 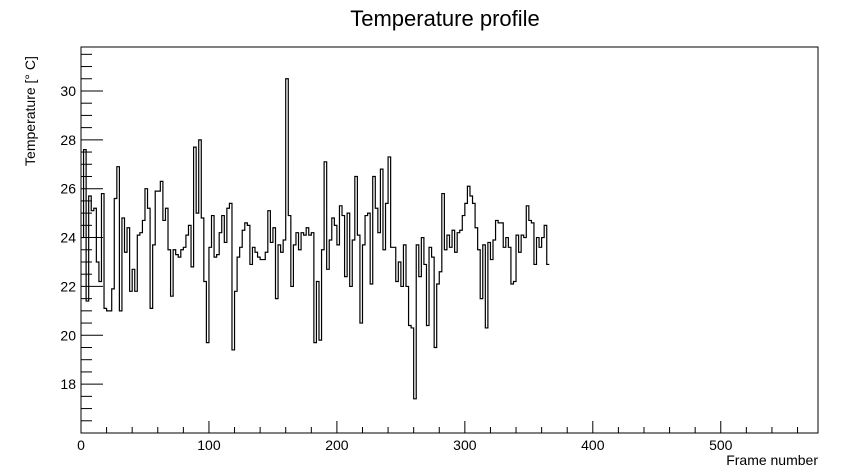 I want to click on chart-title: Temperature profile, so click(x=445, y=18).